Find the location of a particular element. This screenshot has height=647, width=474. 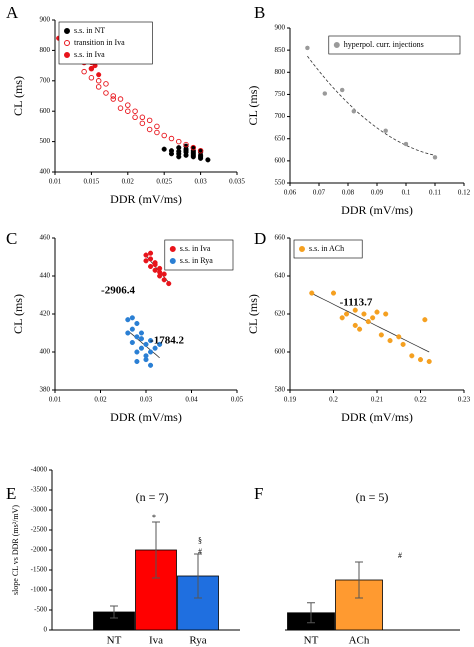

x-tick-label: 0.03 is located at coordinates (200, 182).